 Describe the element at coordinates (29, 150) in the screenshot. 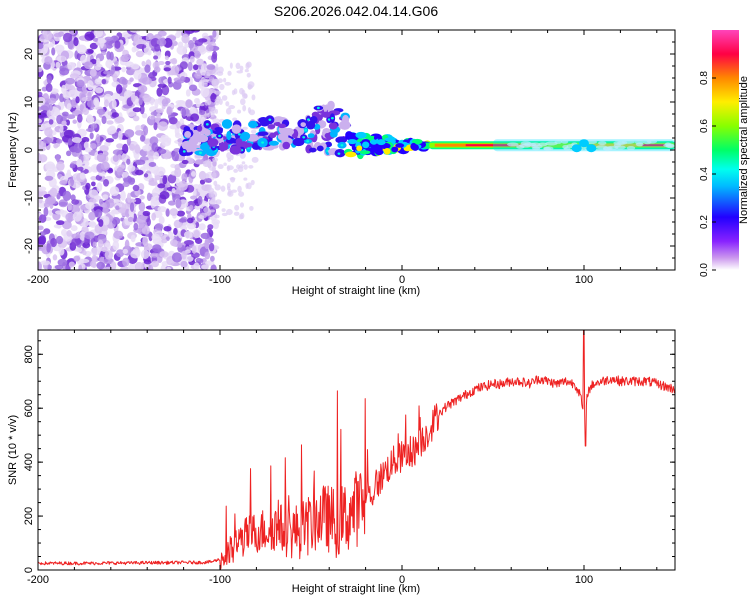

I see `spectrogram-ytick-label: 0` at that location.